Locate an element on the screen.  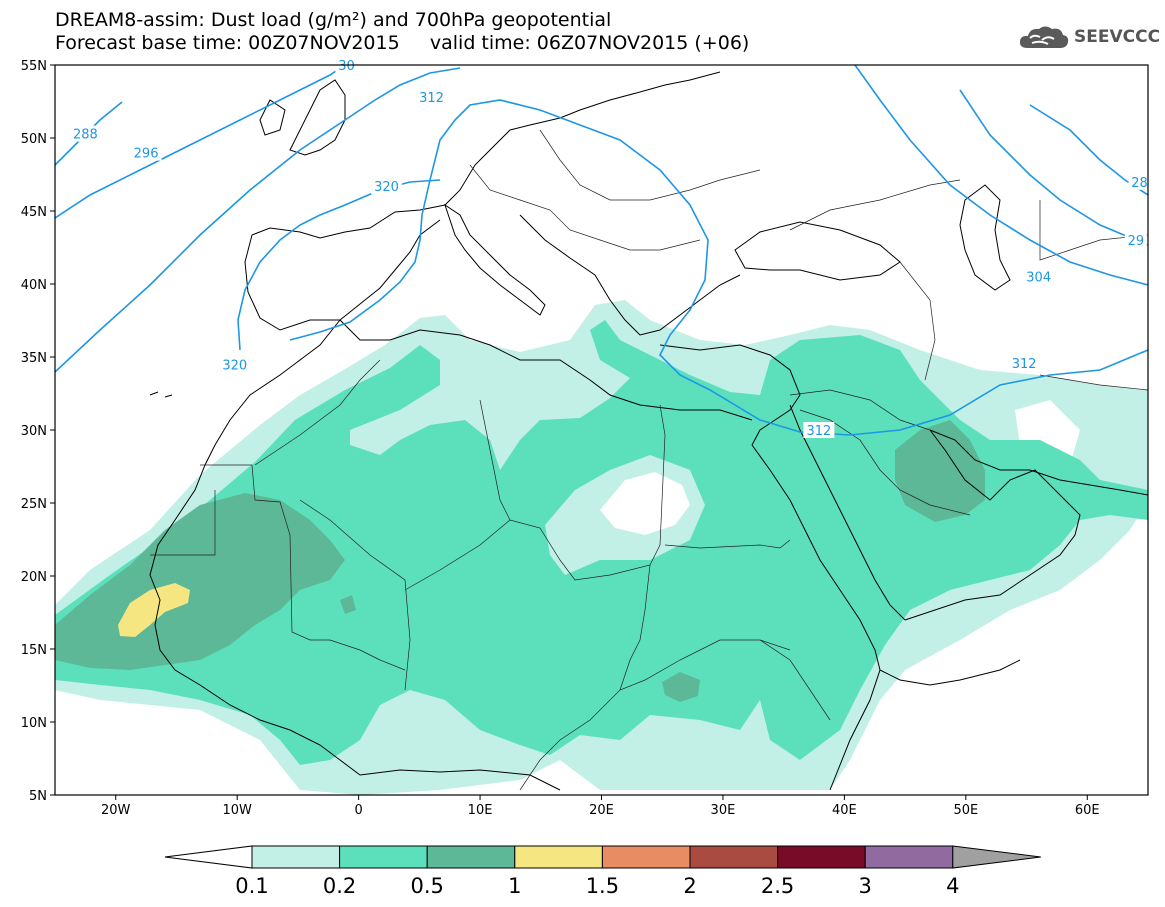
dust-band-0.5-gulf is located at coordinates (940, 471).